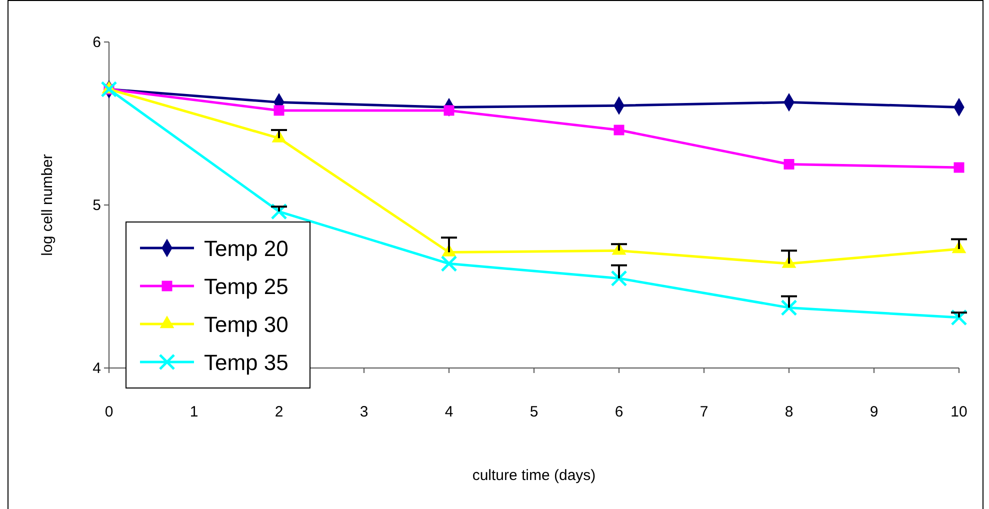 The image size is (989, 509). What do you see at coordinates (246, 324) in the screenshot?
I see `legend-label: Temp 30` at bounding box center [246, 324].